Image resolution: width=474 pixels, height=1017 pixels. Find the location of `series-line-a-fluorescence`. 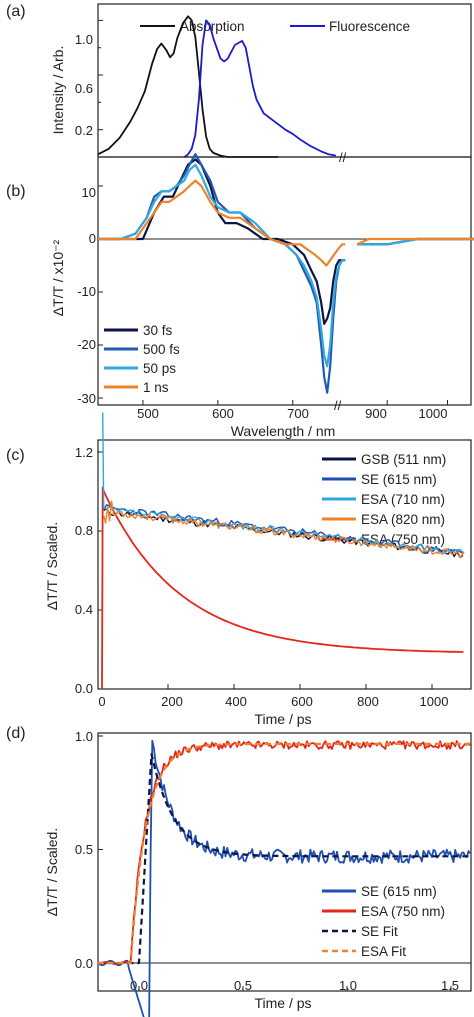

series-line-a-fluorescence is located at coordinates (259, 88).